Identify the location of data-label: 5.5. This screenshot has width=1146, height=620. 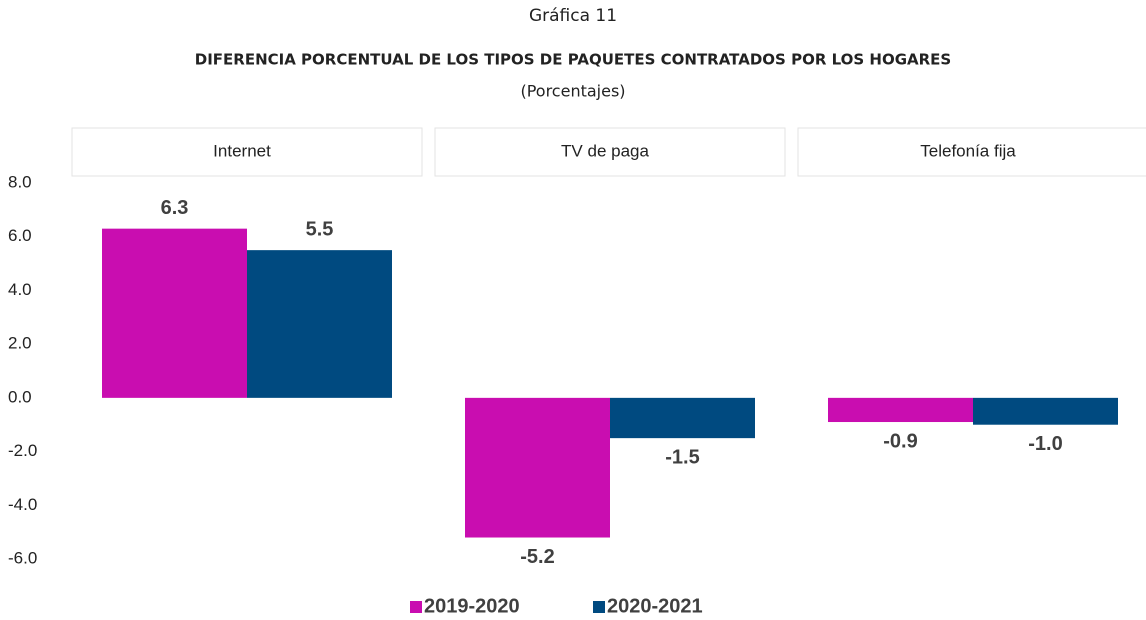
(320, 229).